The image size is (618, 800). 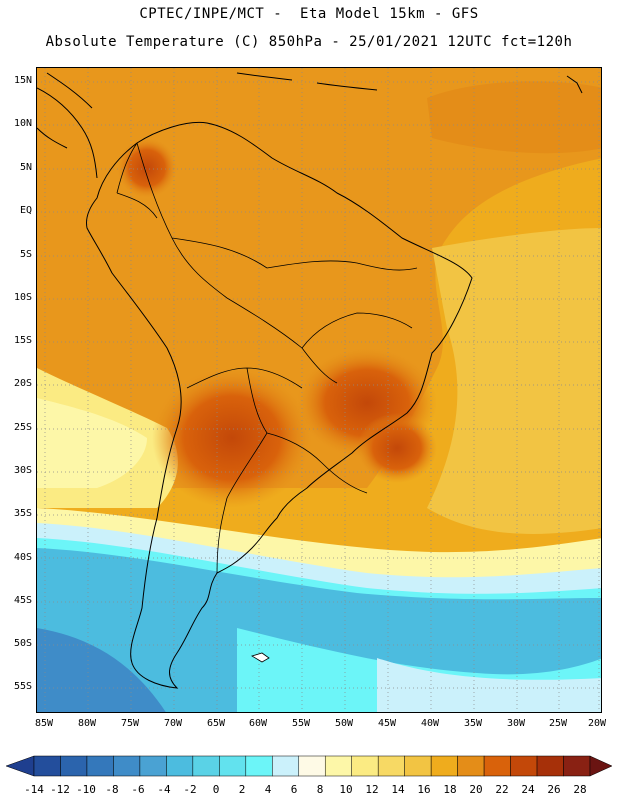 I want to click on colorbar-label: 18, so click(x=450, y=789).